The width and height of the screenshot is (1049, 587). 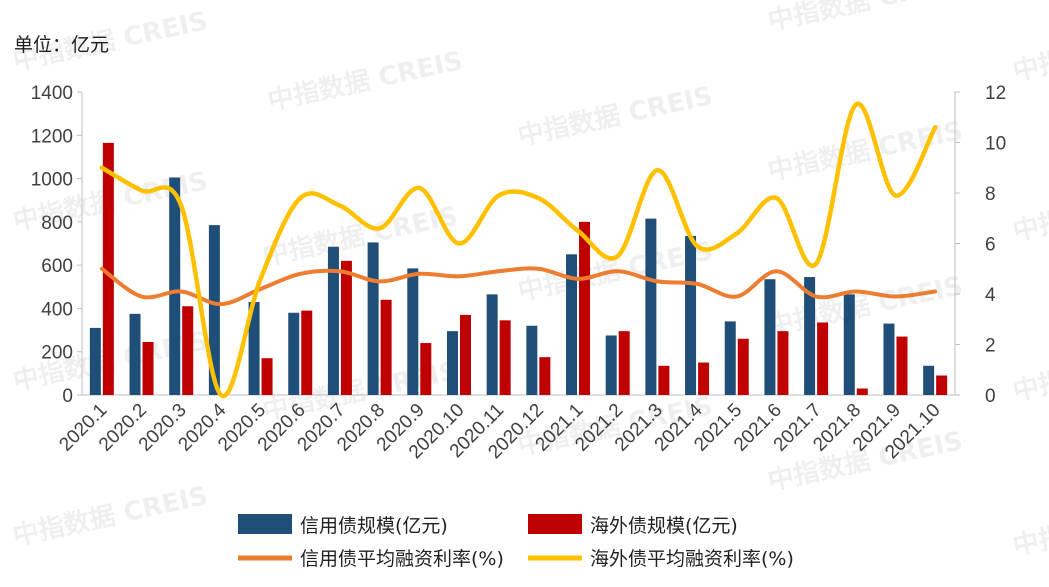 What do you see at coordinates (692, 559) in the screenshot?
I see `legend-label: 海外债平均融资利率(%)` at bounding box center [692, 559].